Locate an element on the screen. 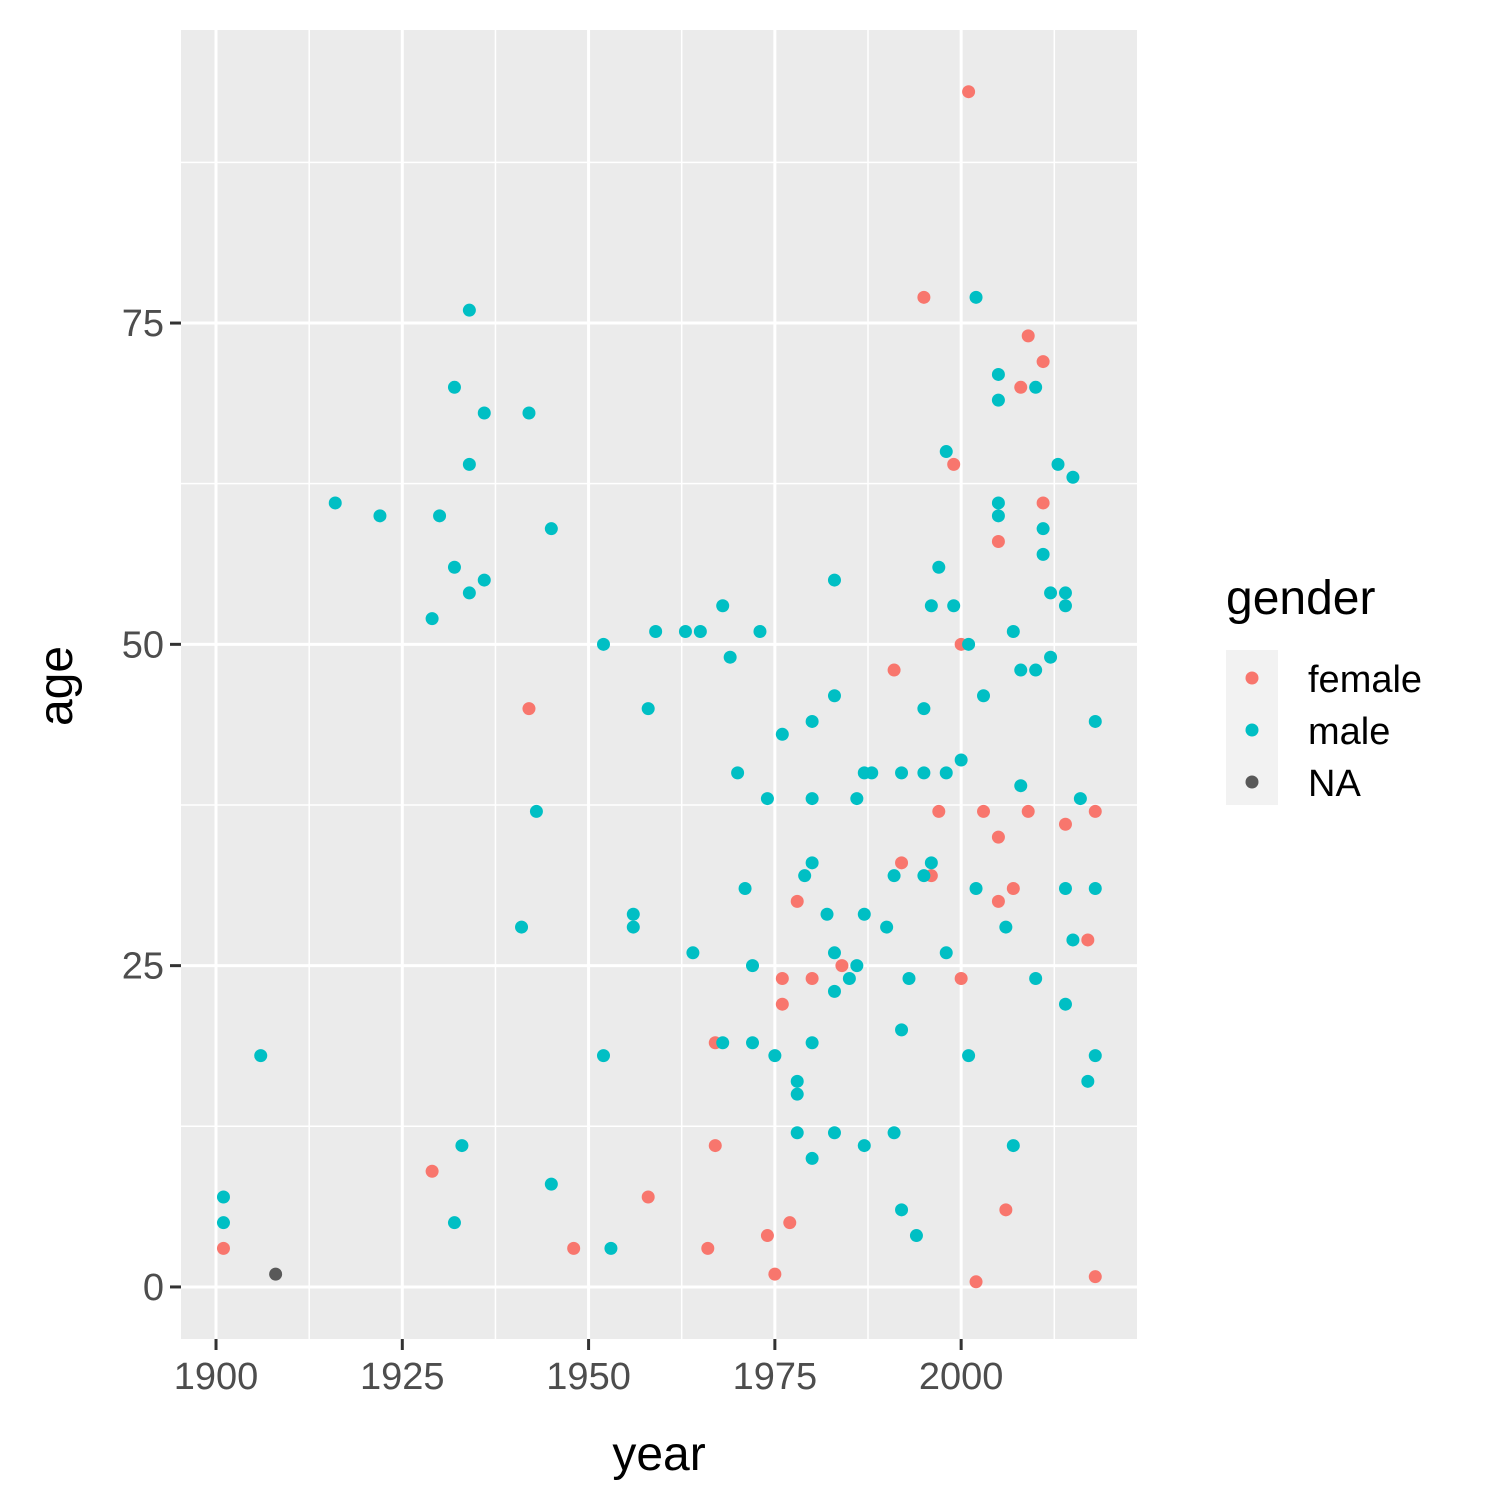 Image resolution: width=1512 pixels, height=1512 pixels. legend-title: gender is located at coordinates (1300, 598).